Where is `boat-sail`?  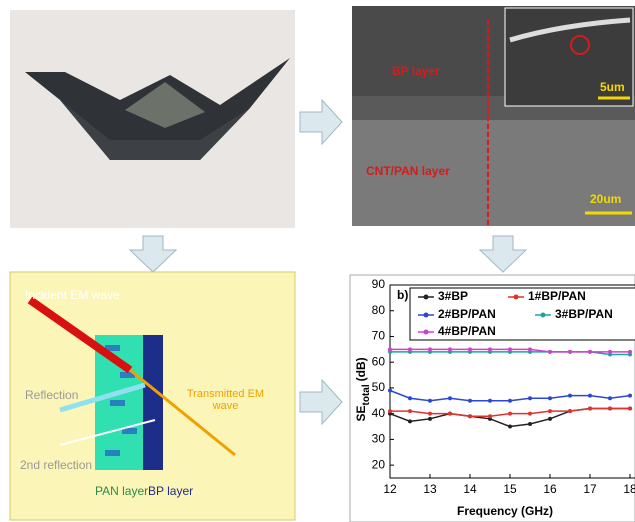 boat-sail is located at coordinates (165, 105).